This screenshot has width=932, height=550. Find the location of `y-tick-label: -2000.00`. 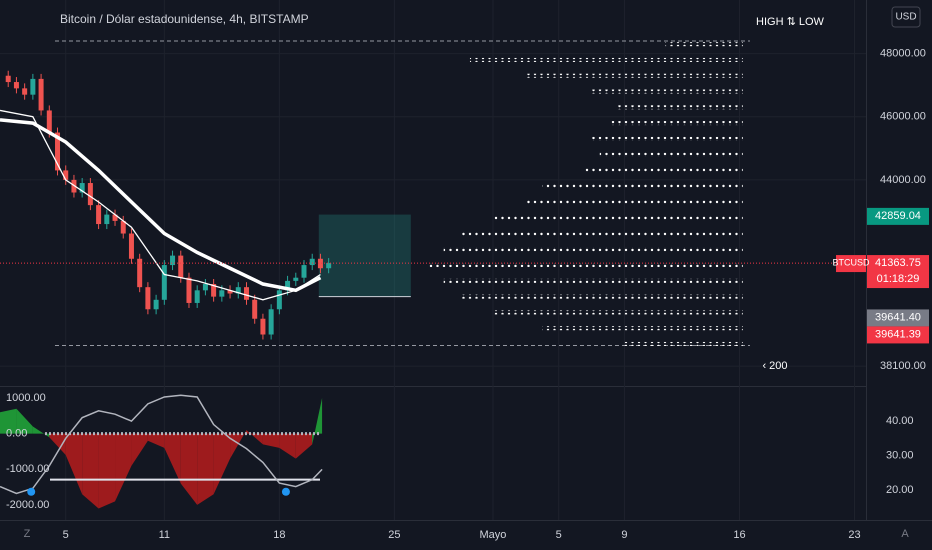

y-tick-label: -2000.00 is located at coordinates (27, 505).